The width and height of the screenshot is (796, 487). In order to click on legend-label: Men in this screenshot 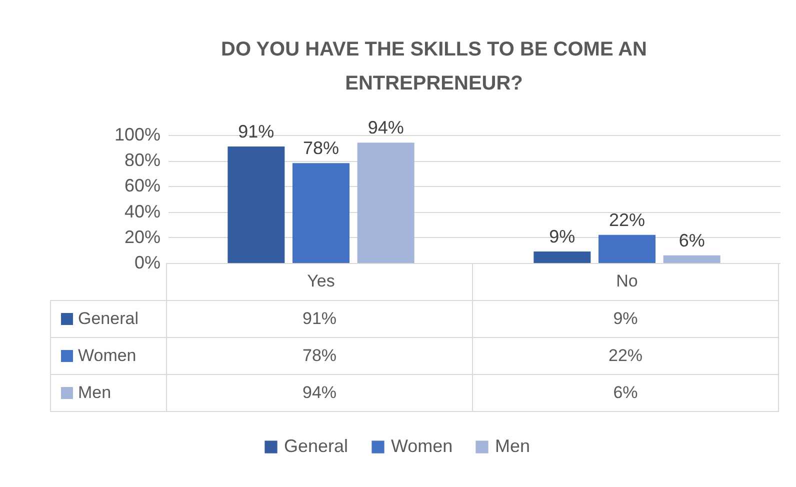, I will do `click(512, 446)`.